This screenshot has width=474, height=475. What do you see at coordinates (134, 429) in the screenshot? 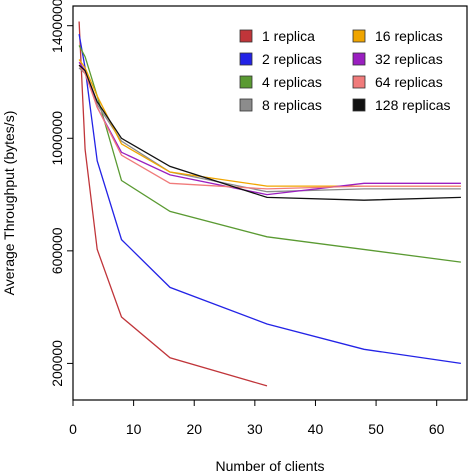
I see `x-tick-label: 10` at bounding box center [134, 429].